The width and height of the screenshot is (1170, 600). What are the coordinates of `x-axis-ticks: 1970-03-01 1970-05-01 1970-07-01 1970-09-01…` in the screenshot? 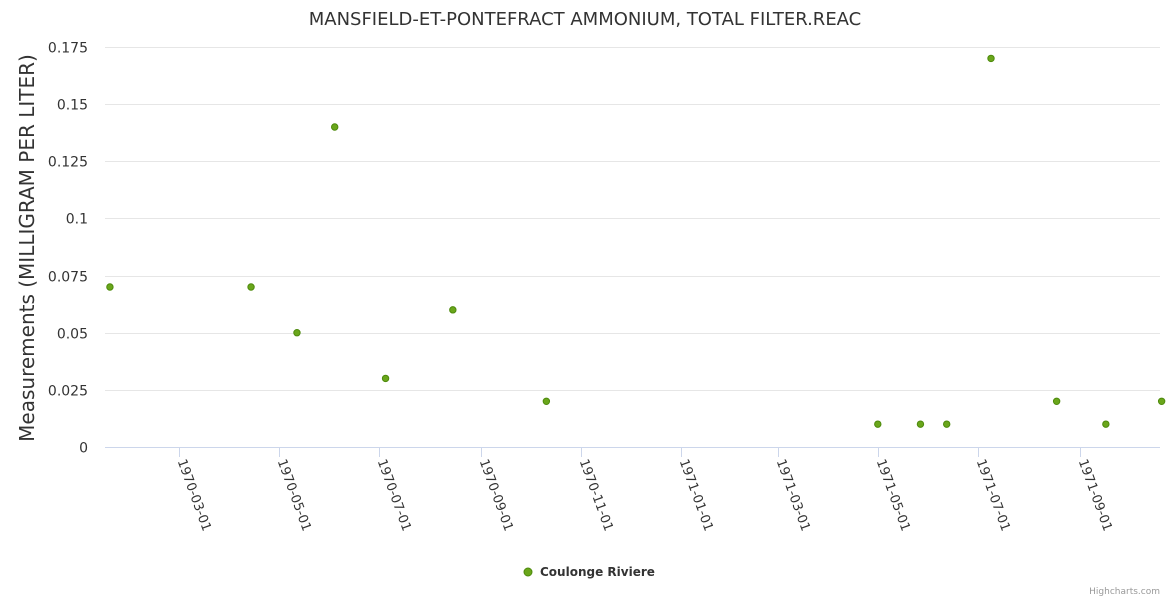 It's located at (644, 490).